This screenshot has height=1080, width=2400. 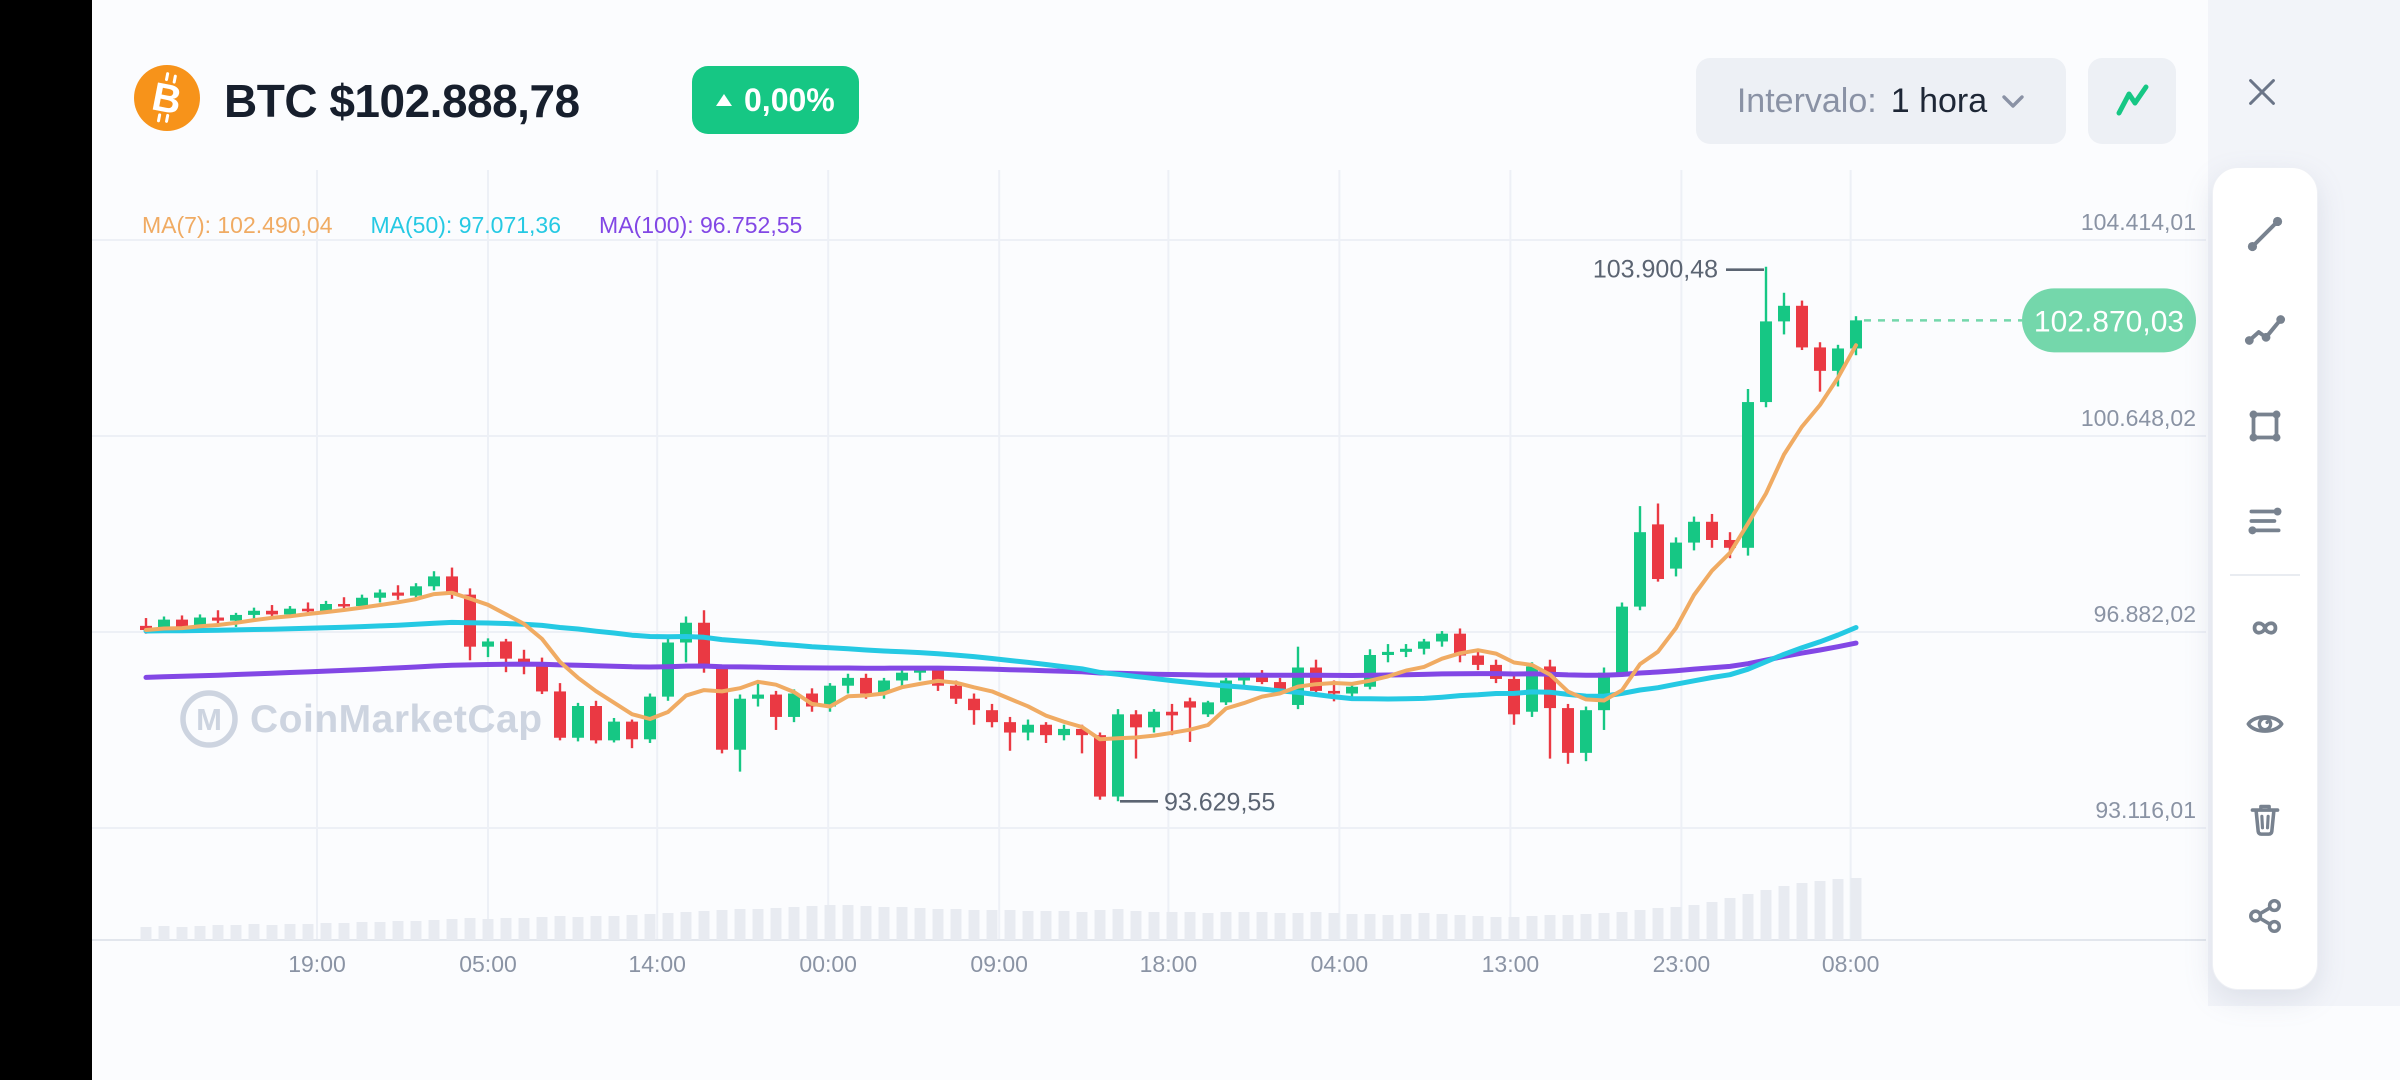 I want to click on visibility-tool, so click(x=2265, y=724).